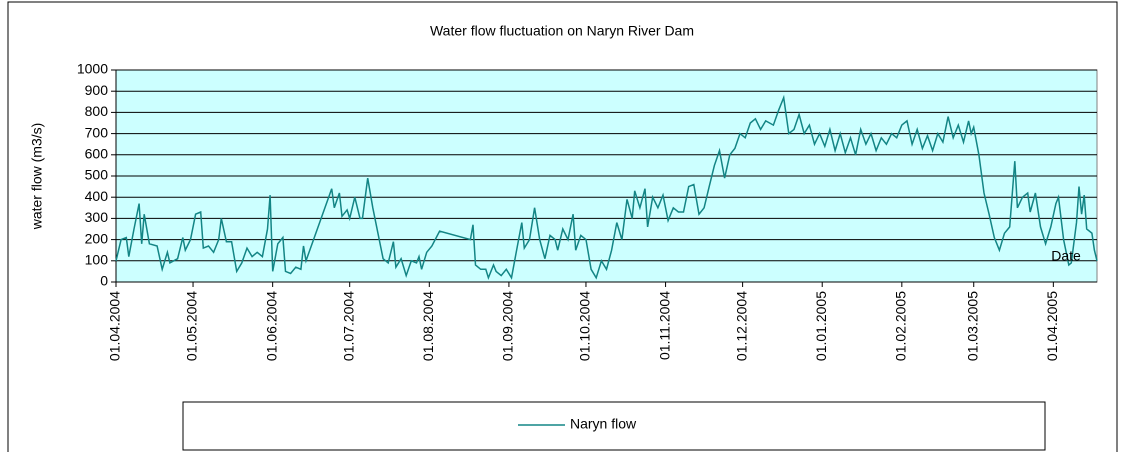  Describe the element at coordinates (348, 326) in the screenshot. I see `x-tick-label: 01.07.2004` at that location.